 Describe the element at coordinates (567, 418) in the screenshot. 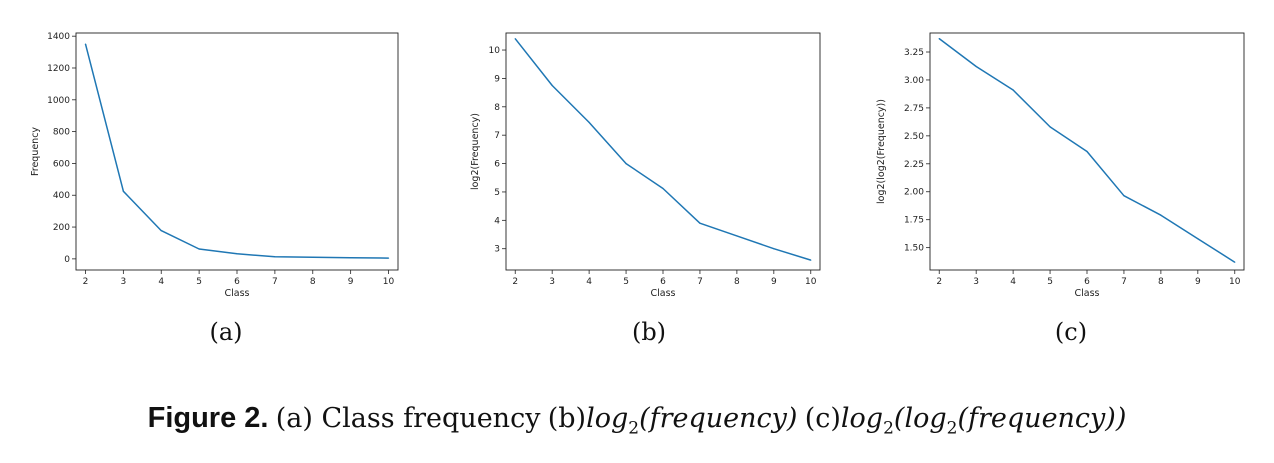

I see `caption-part-b-prefix: (b)` at that location.